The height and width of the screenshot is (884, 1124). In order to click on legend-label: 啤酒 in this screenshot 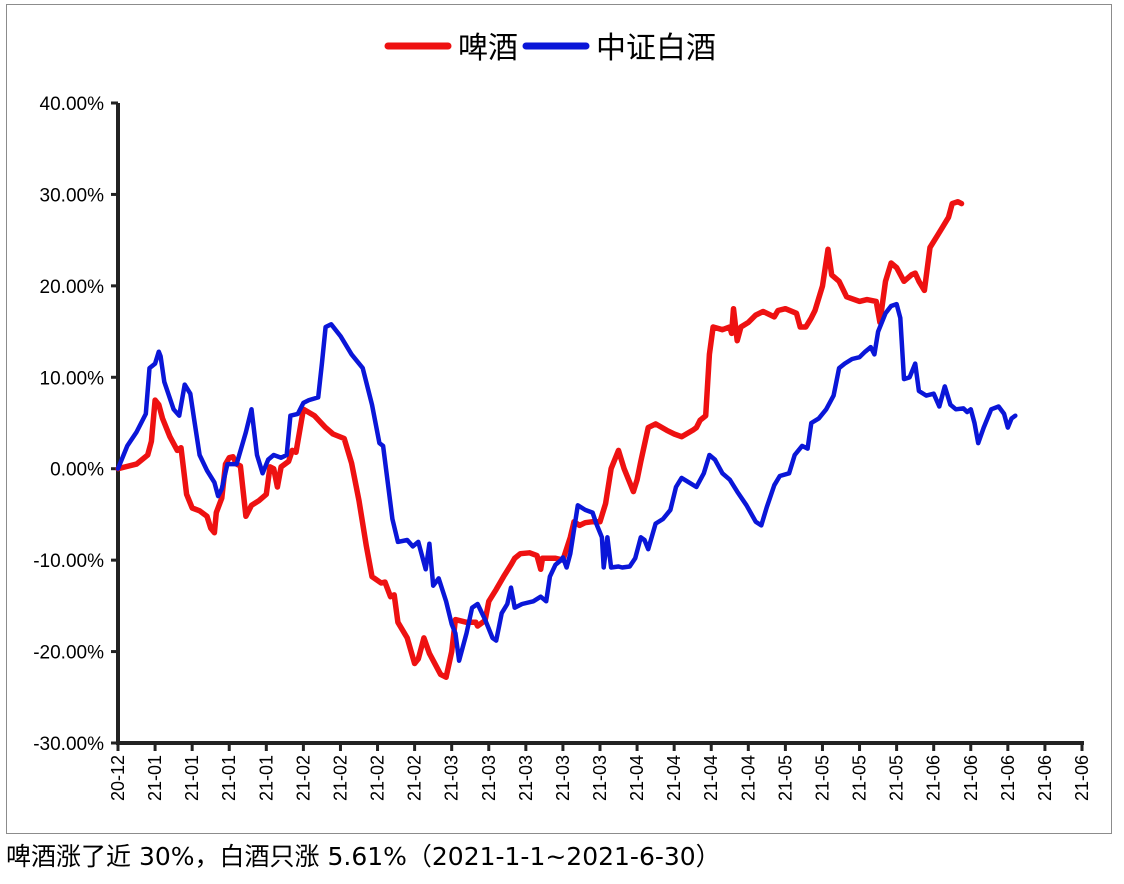, I will do `click(488, 48)`.